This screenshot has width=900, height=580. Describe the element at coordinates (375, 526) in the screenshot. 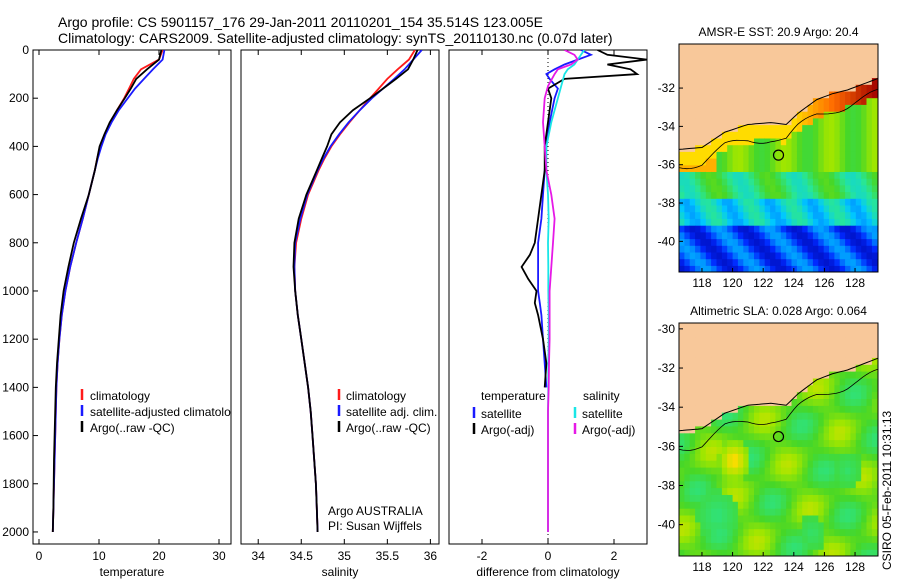

I see `annotation-pi-name: PI: Susan Wijffels` at that location.